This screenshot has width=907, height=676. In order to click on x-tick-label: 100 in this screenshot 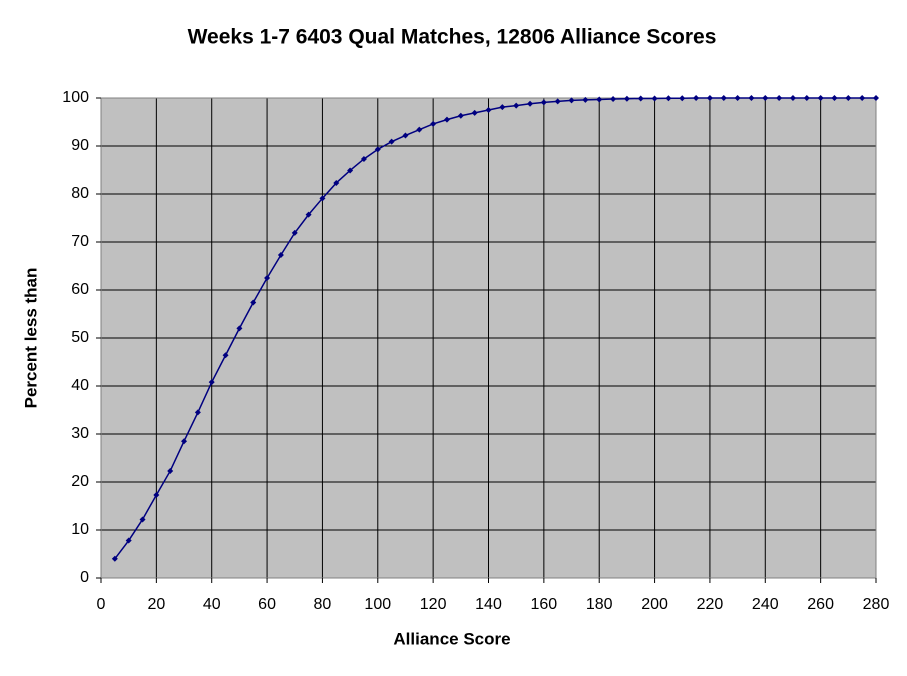, I will do `click(377, 604)`.